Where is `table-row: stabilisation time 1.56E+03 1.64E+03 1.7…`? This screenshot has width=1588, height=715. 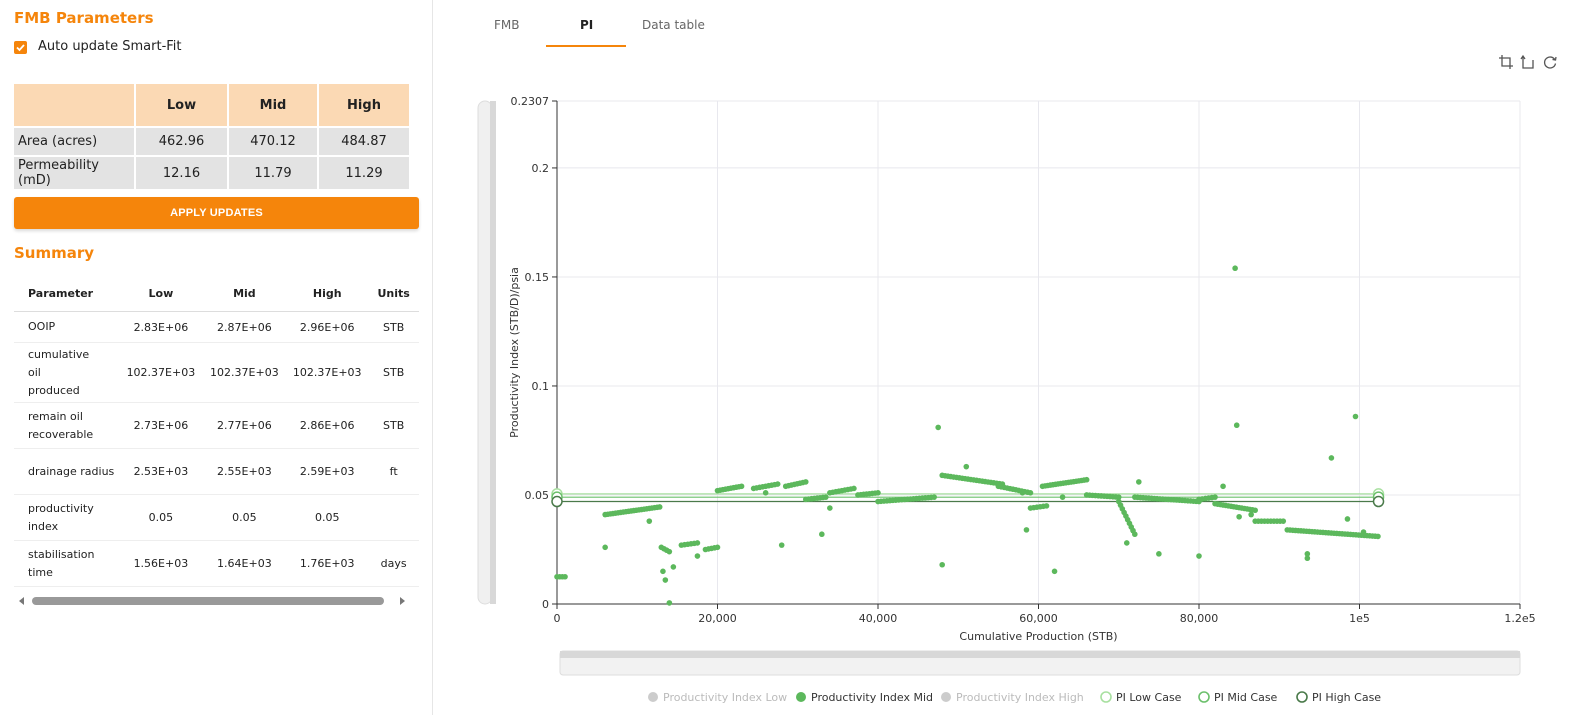
table-row: stabilisation time 1.56E+03 1.64E+03 1.7… is located at coordinates (216, 563).